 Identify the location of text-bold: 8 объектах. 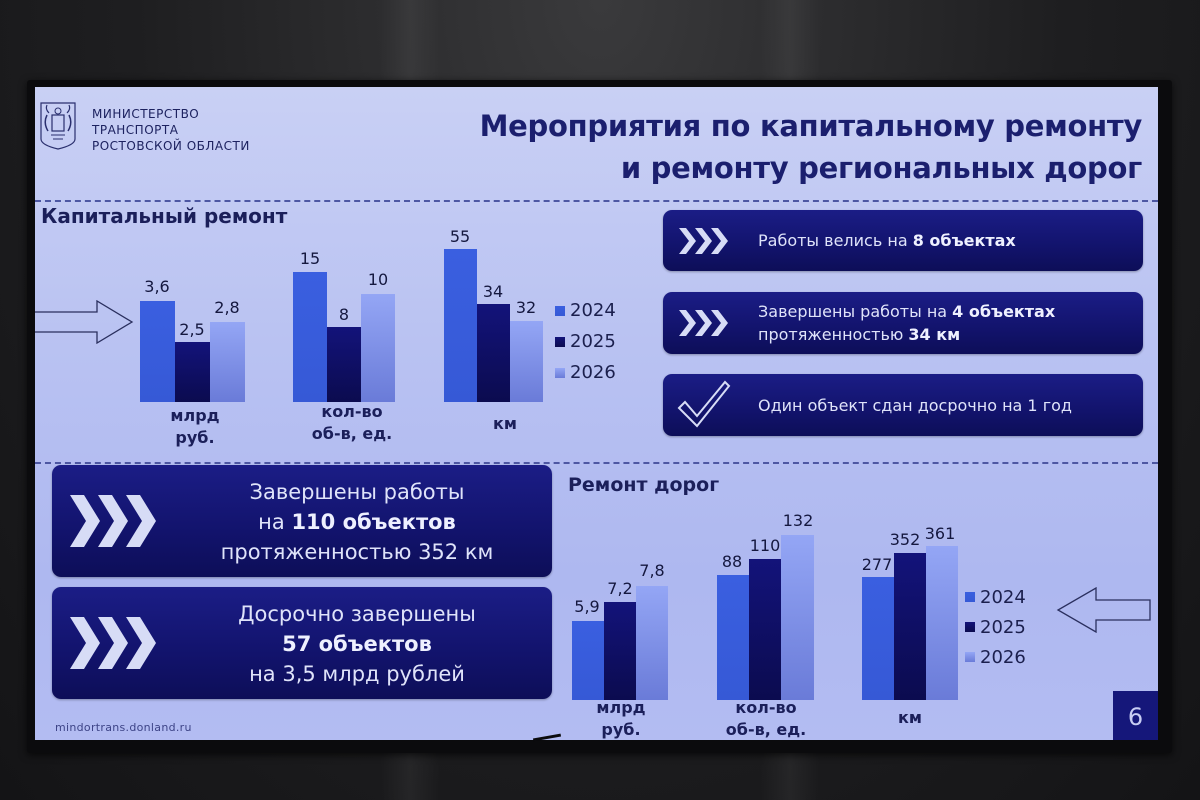
(964, 240).